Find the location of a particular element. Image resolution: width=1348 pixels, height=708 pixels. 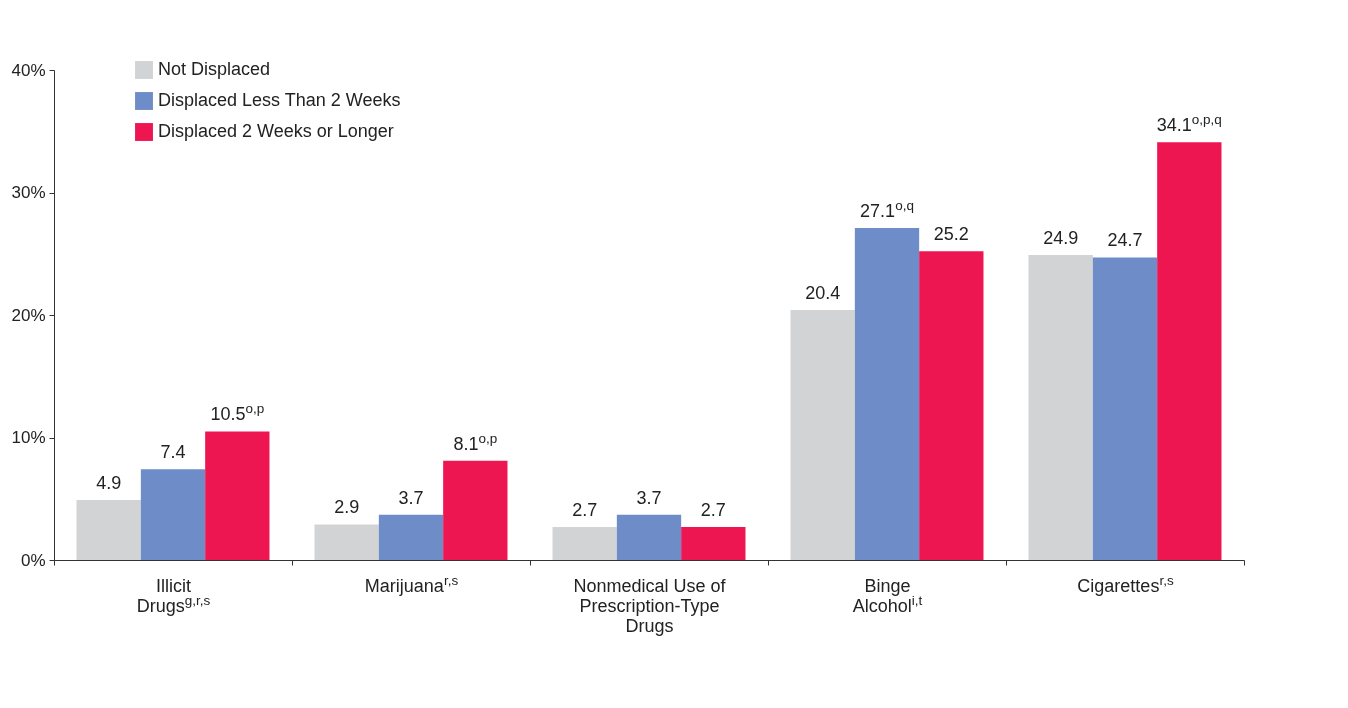

legend-label: Displaced Less Than 2 Weeks is located at coordinates (279, 100).